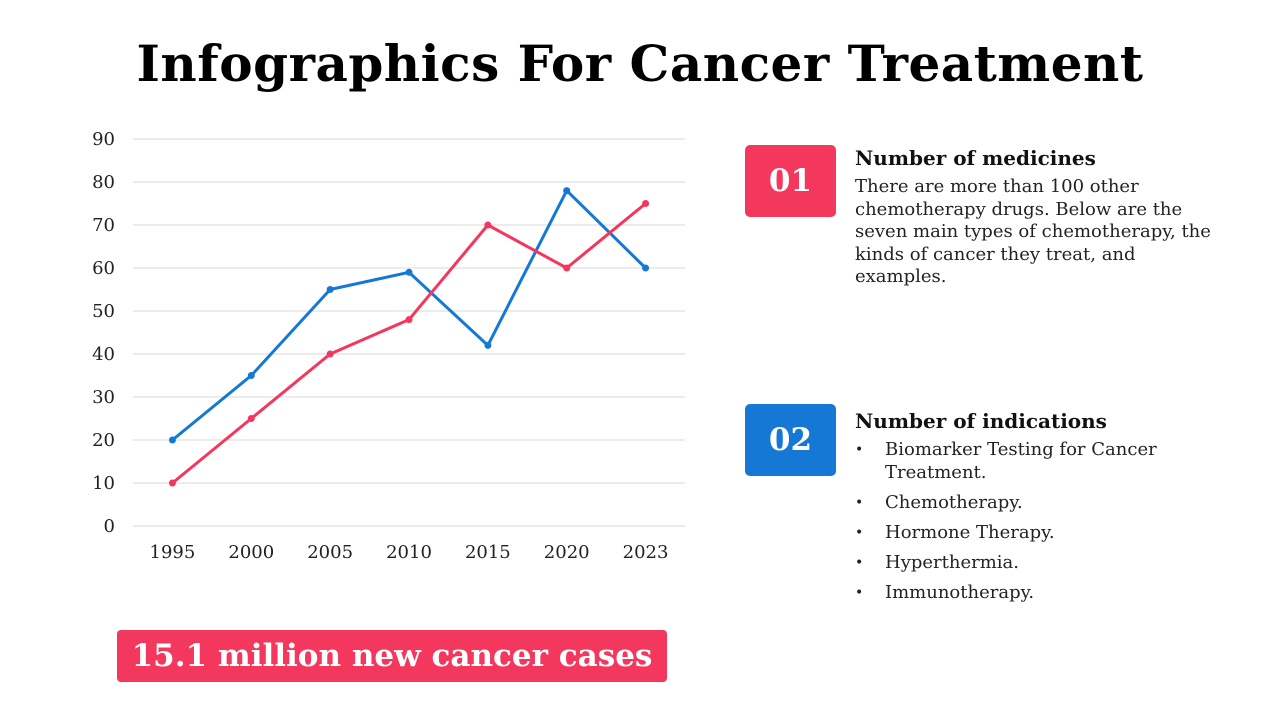 Image resolution: width=1280 pixels, height=720 pixels. What do you see at coordinates (103, 440) in the screenshot?
I see `y-tick-label: 20` at bounding box center [103, 440].